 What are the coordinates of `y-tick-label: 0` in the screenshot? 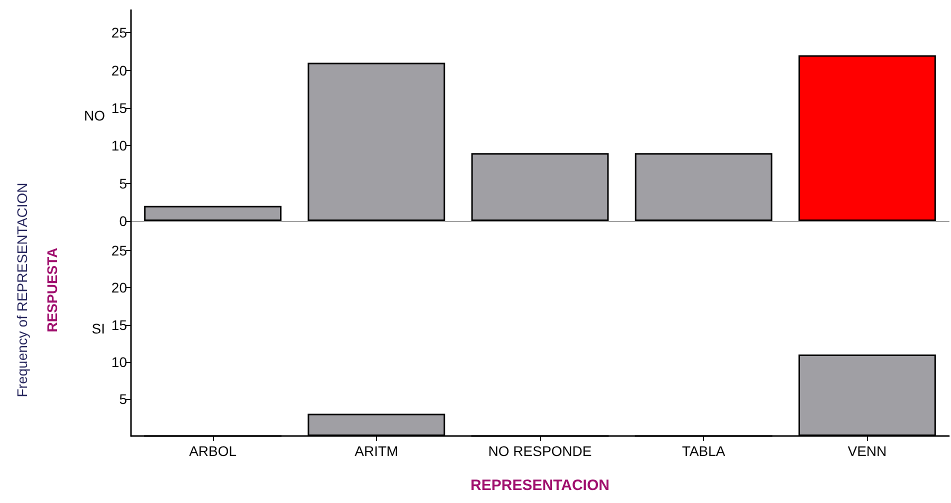 It's located at (123, 221).